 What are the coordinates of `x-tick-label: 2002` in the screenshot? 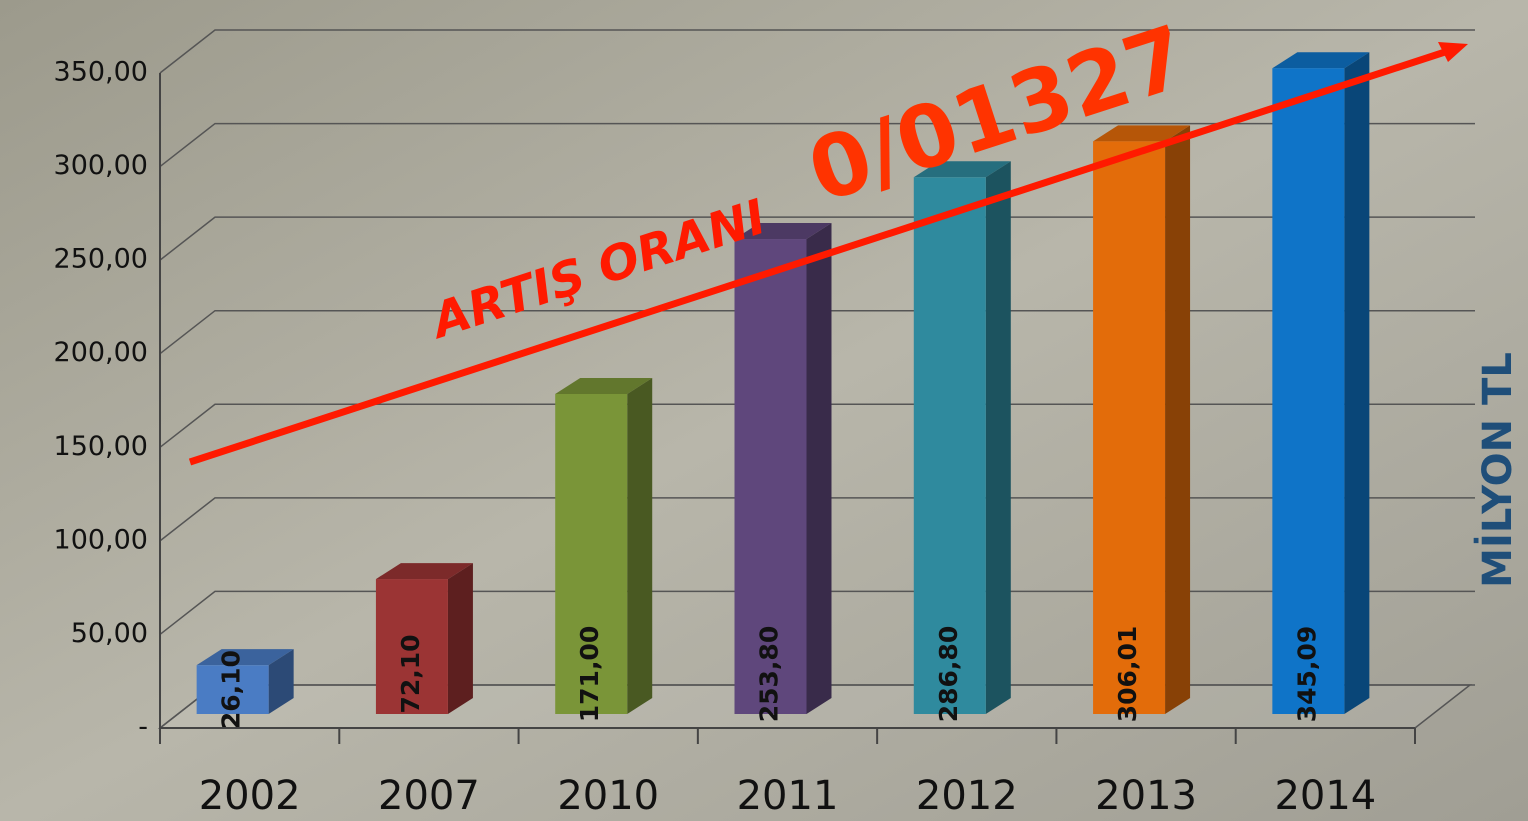 It's located at (250, 796).